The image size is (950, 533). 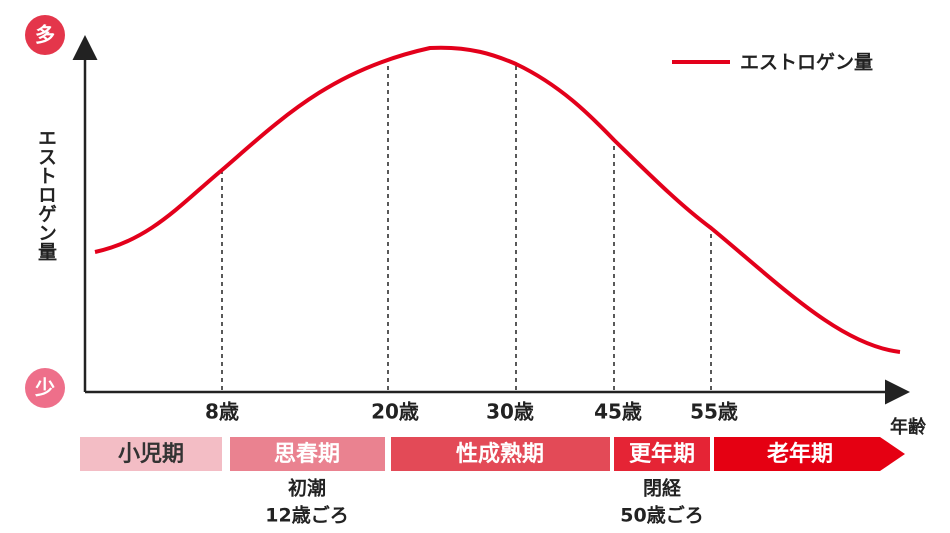 What do you see at coordinates (799, 454) in the screenshot?
I see `phase-label: 老年期` at bounding box center [799, 454].